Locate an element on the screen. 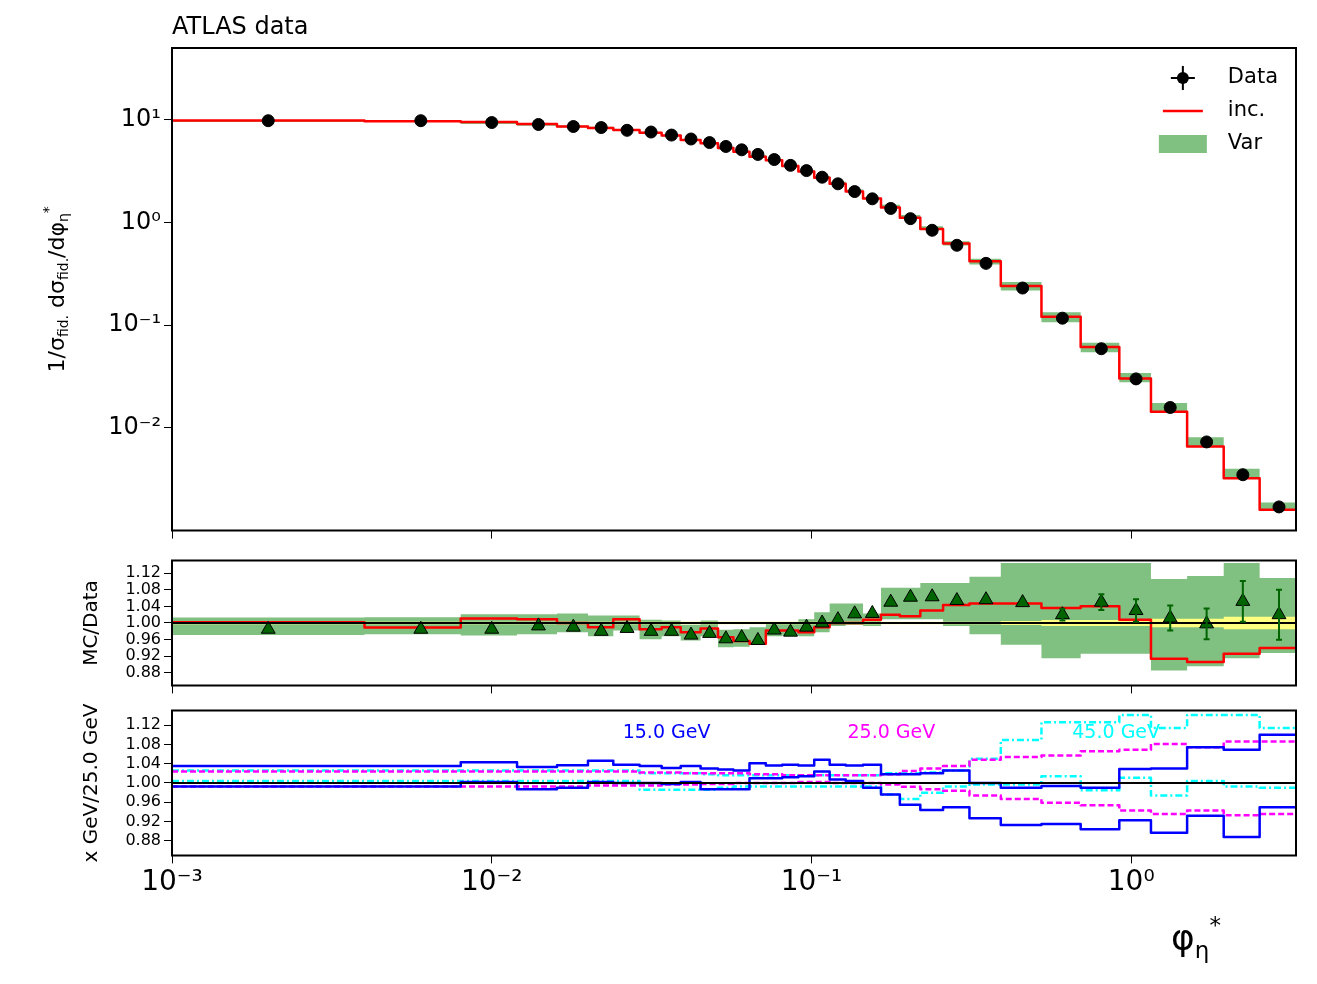 The image size is (1317, 984). y-axis-title: MC/Data is located at coordinates (90, 623).